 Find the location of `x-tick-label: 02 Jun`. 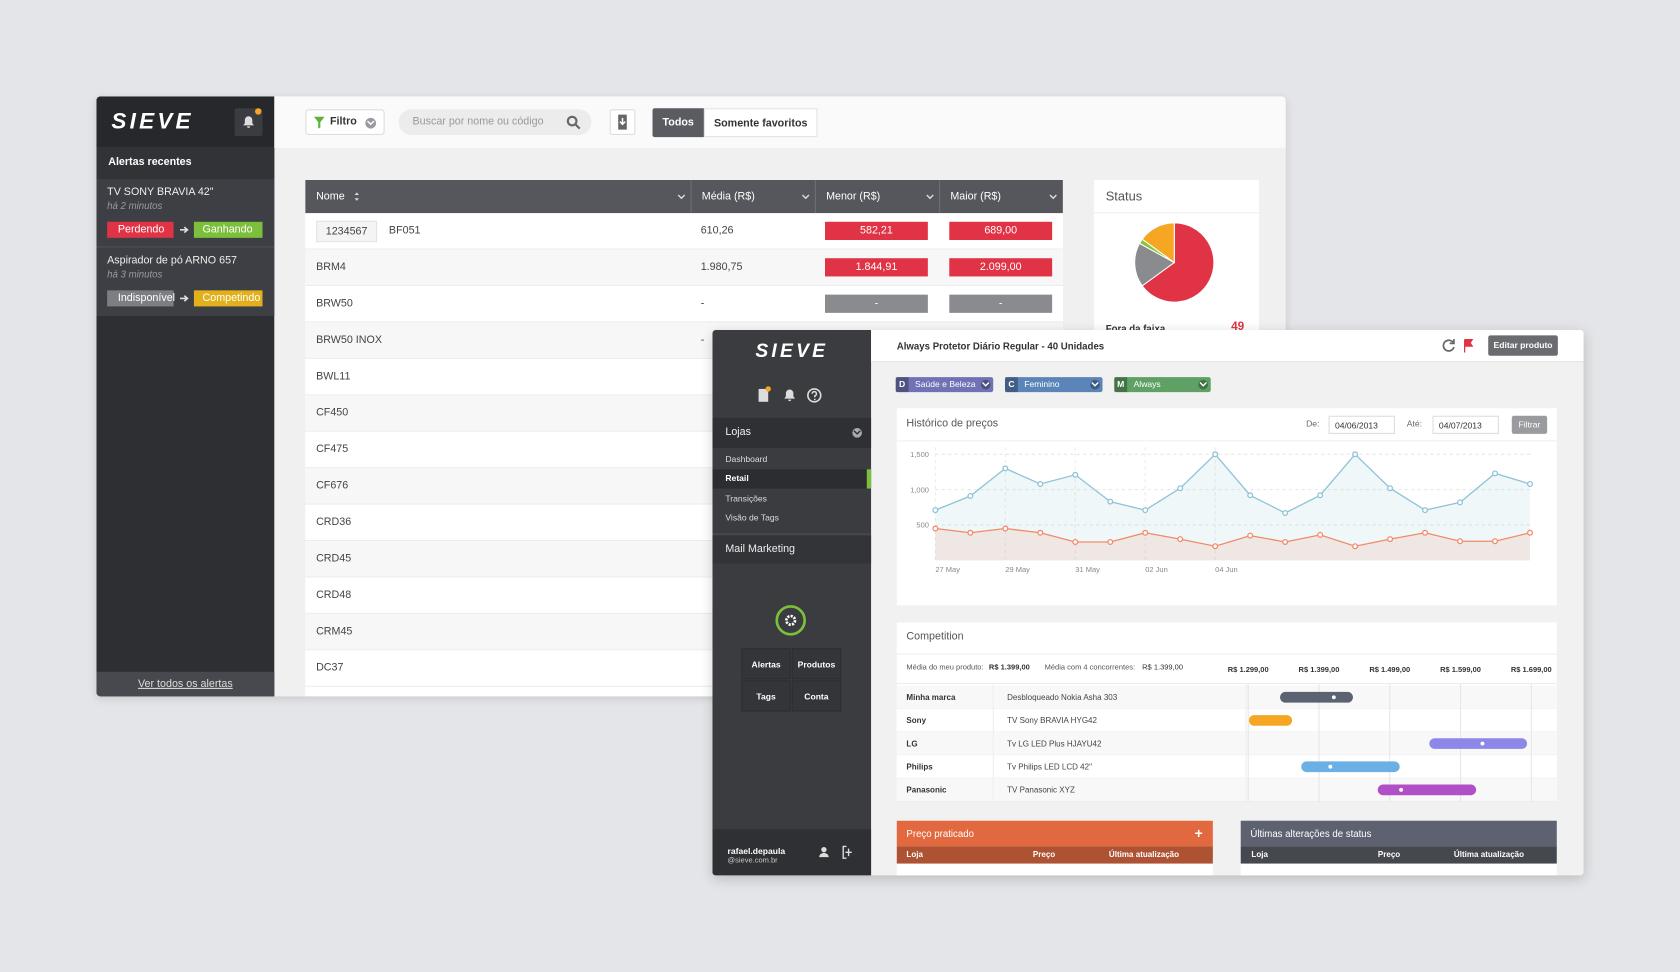

x-tick-label: 02 Jun is located at coordinates (1156, 569).